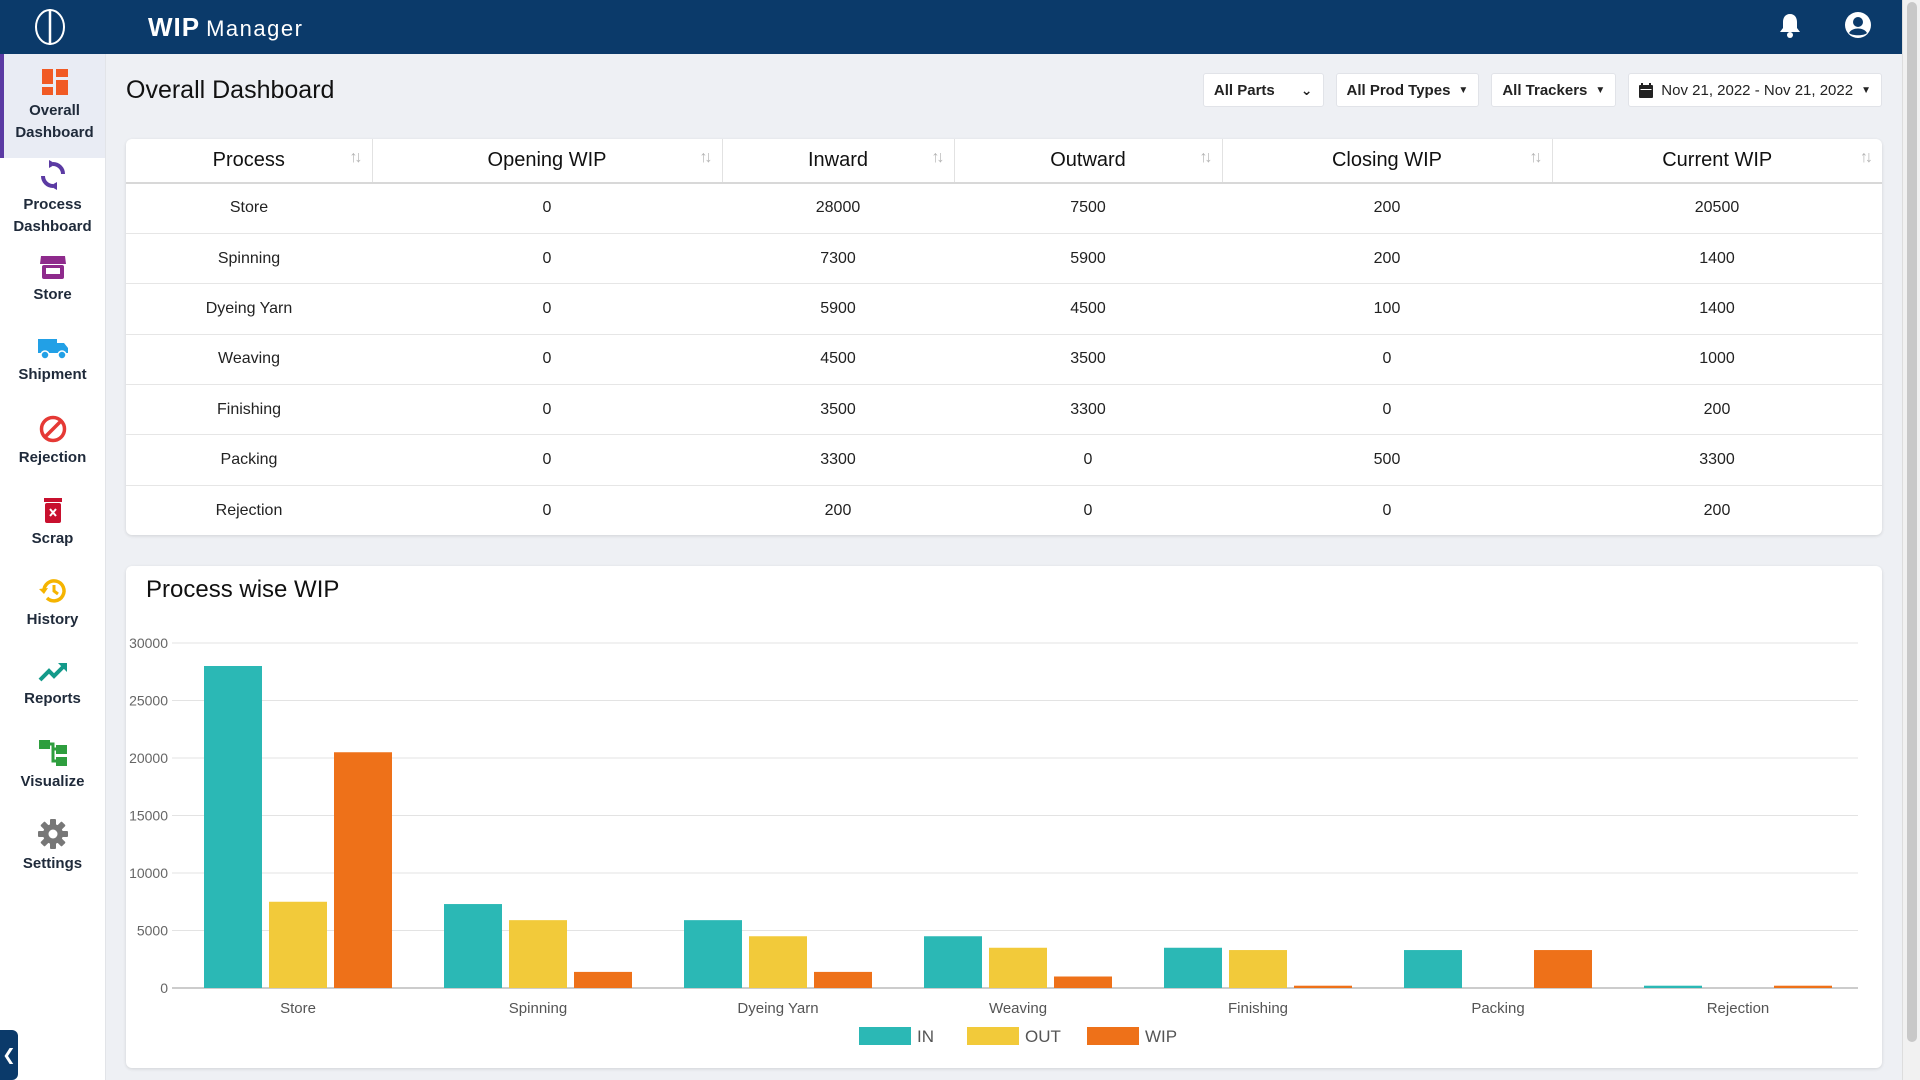 The width and height of the screenshot is (1920, 1080). I want to click on sidebar-item-visualize: Visualize, so click(52, 765).